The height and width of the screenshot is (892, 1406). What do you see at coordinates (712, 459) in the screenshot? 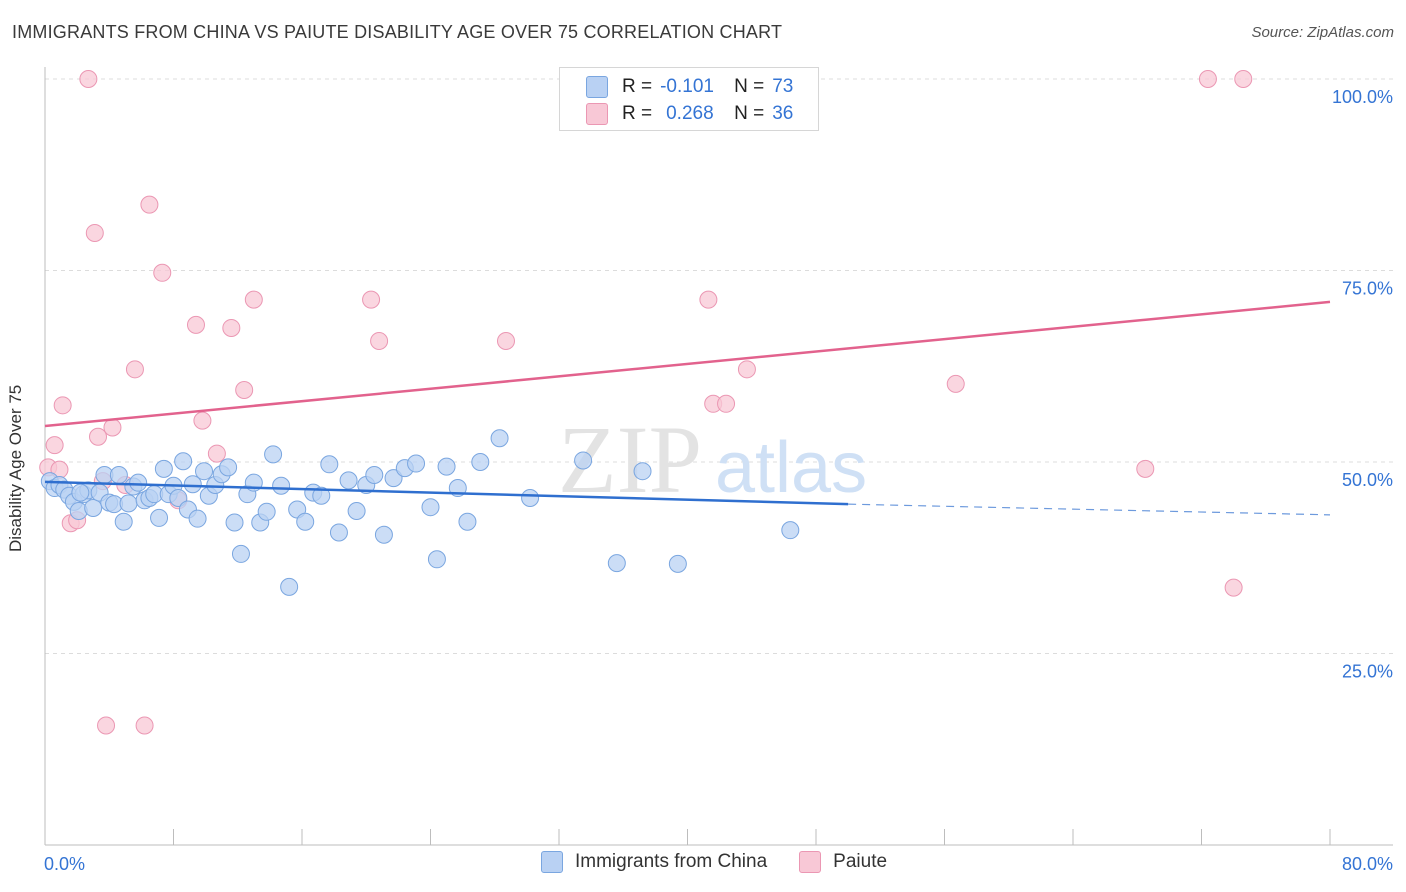
I see `watermark: ZIP atlas` at bounding box center [712, 459].